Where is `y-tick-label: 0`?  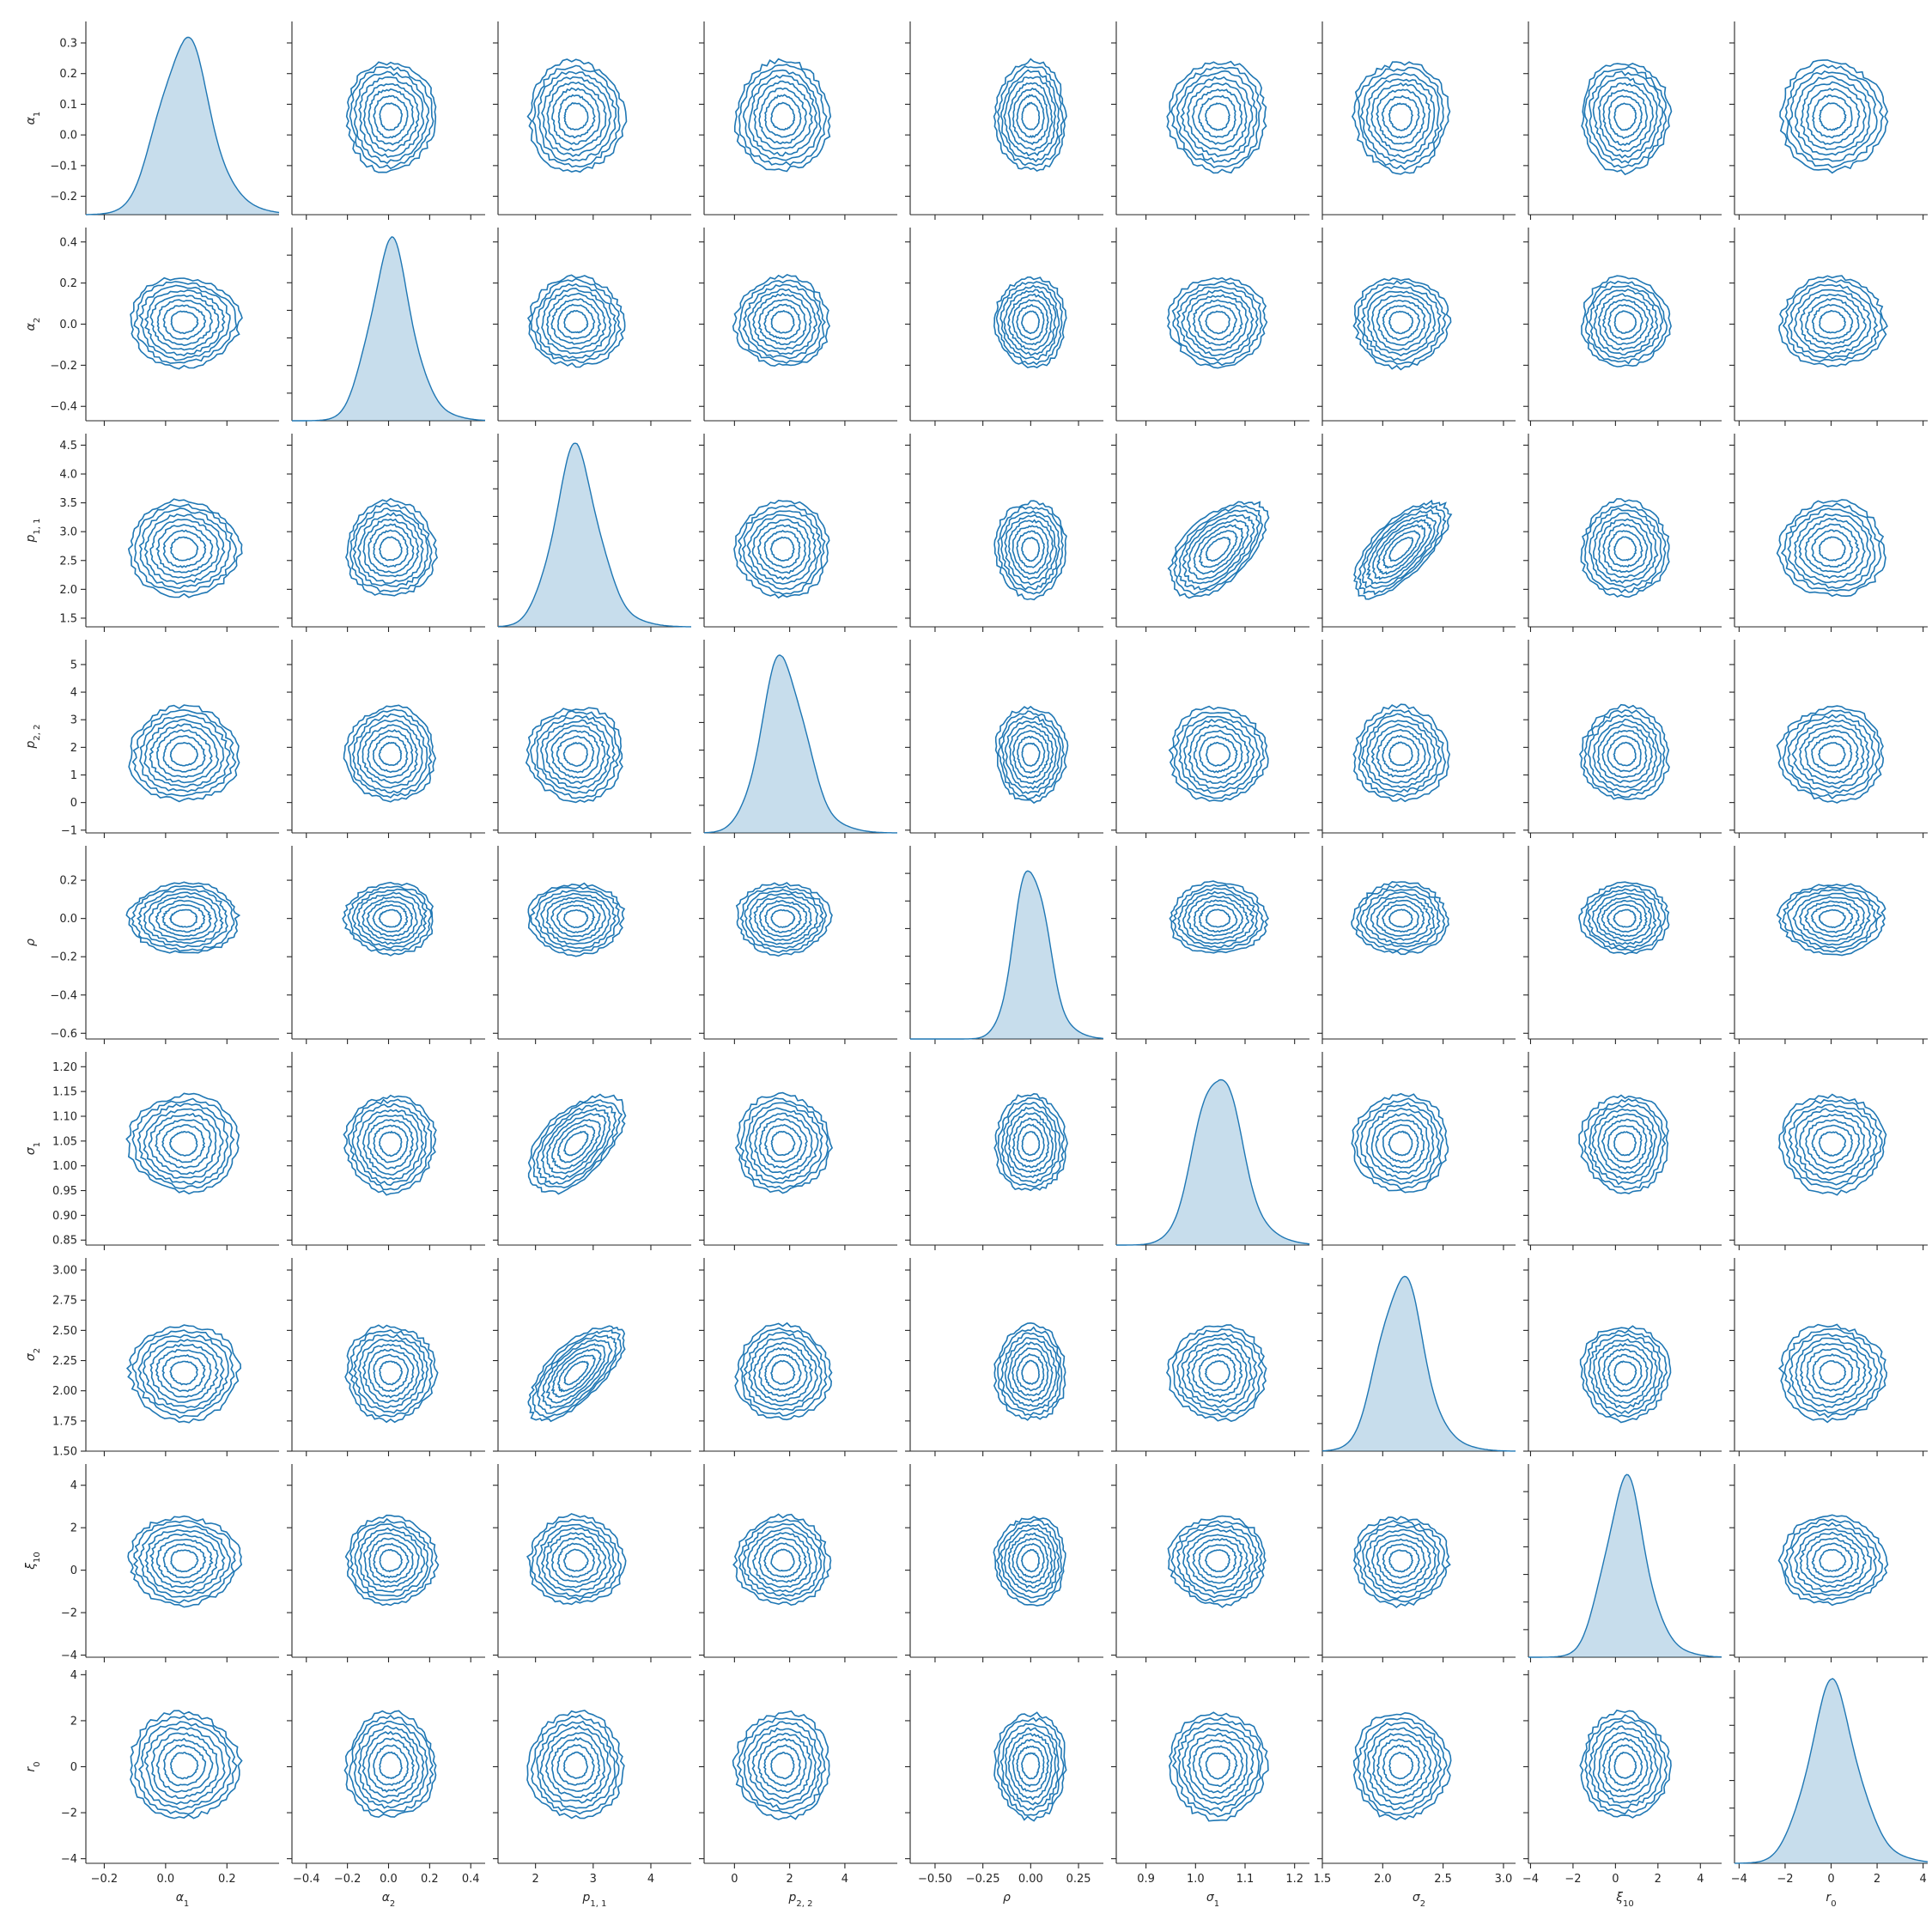 y-tick-label: 0 is located at coordinates (74, 803).